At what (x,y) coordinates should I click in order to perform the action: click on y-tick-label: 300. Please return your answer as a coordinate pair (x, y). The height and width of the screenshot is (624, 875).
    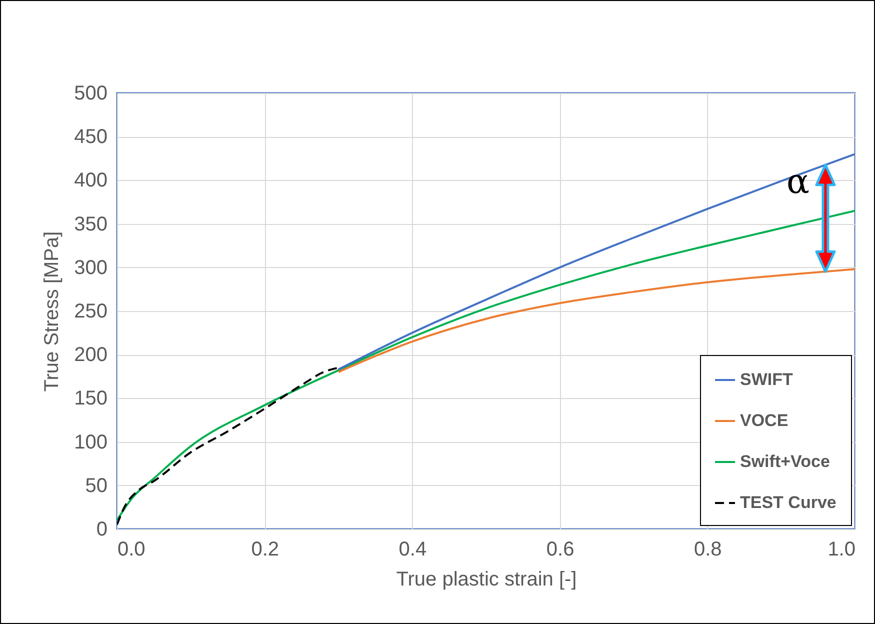
    Looking at the image, I should click on (91, 267).